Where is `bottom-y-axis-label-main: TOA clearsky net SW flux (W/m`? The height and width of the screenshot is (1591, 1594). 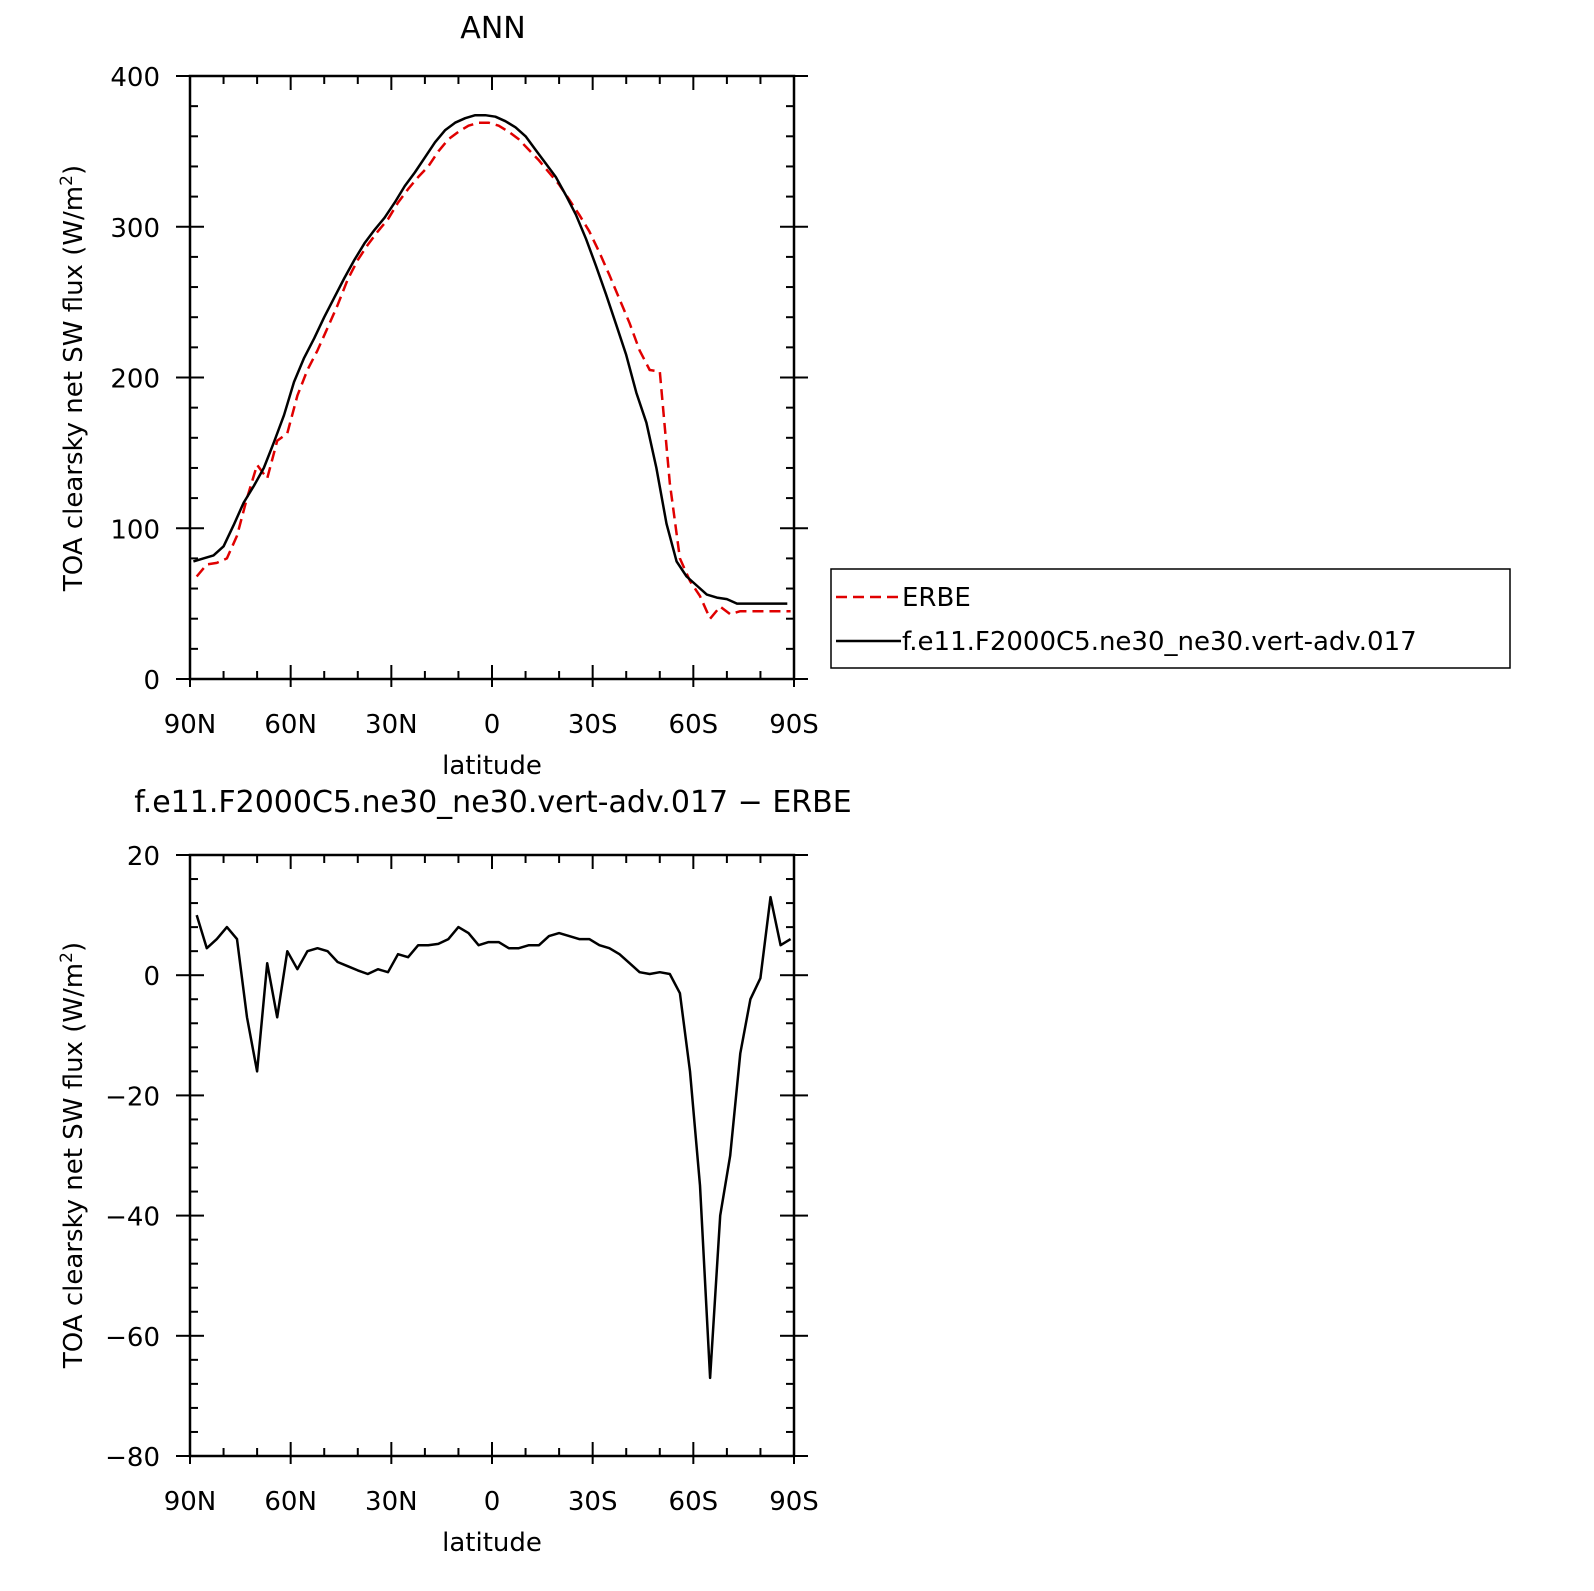 bottom-y-axis-label-main: TOA clearsky net SW flux (W/m is located at coordinates (74, 1166).